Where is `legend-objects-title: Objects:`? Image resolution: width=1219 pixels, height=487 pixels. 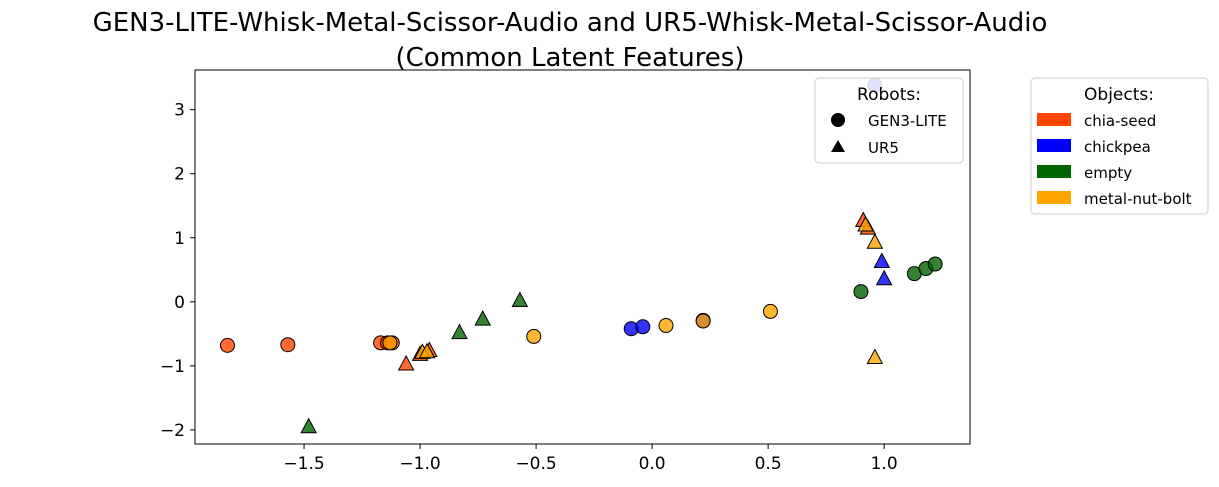
legend-objects-title: Objects: is located at coordinates (1119, 95).